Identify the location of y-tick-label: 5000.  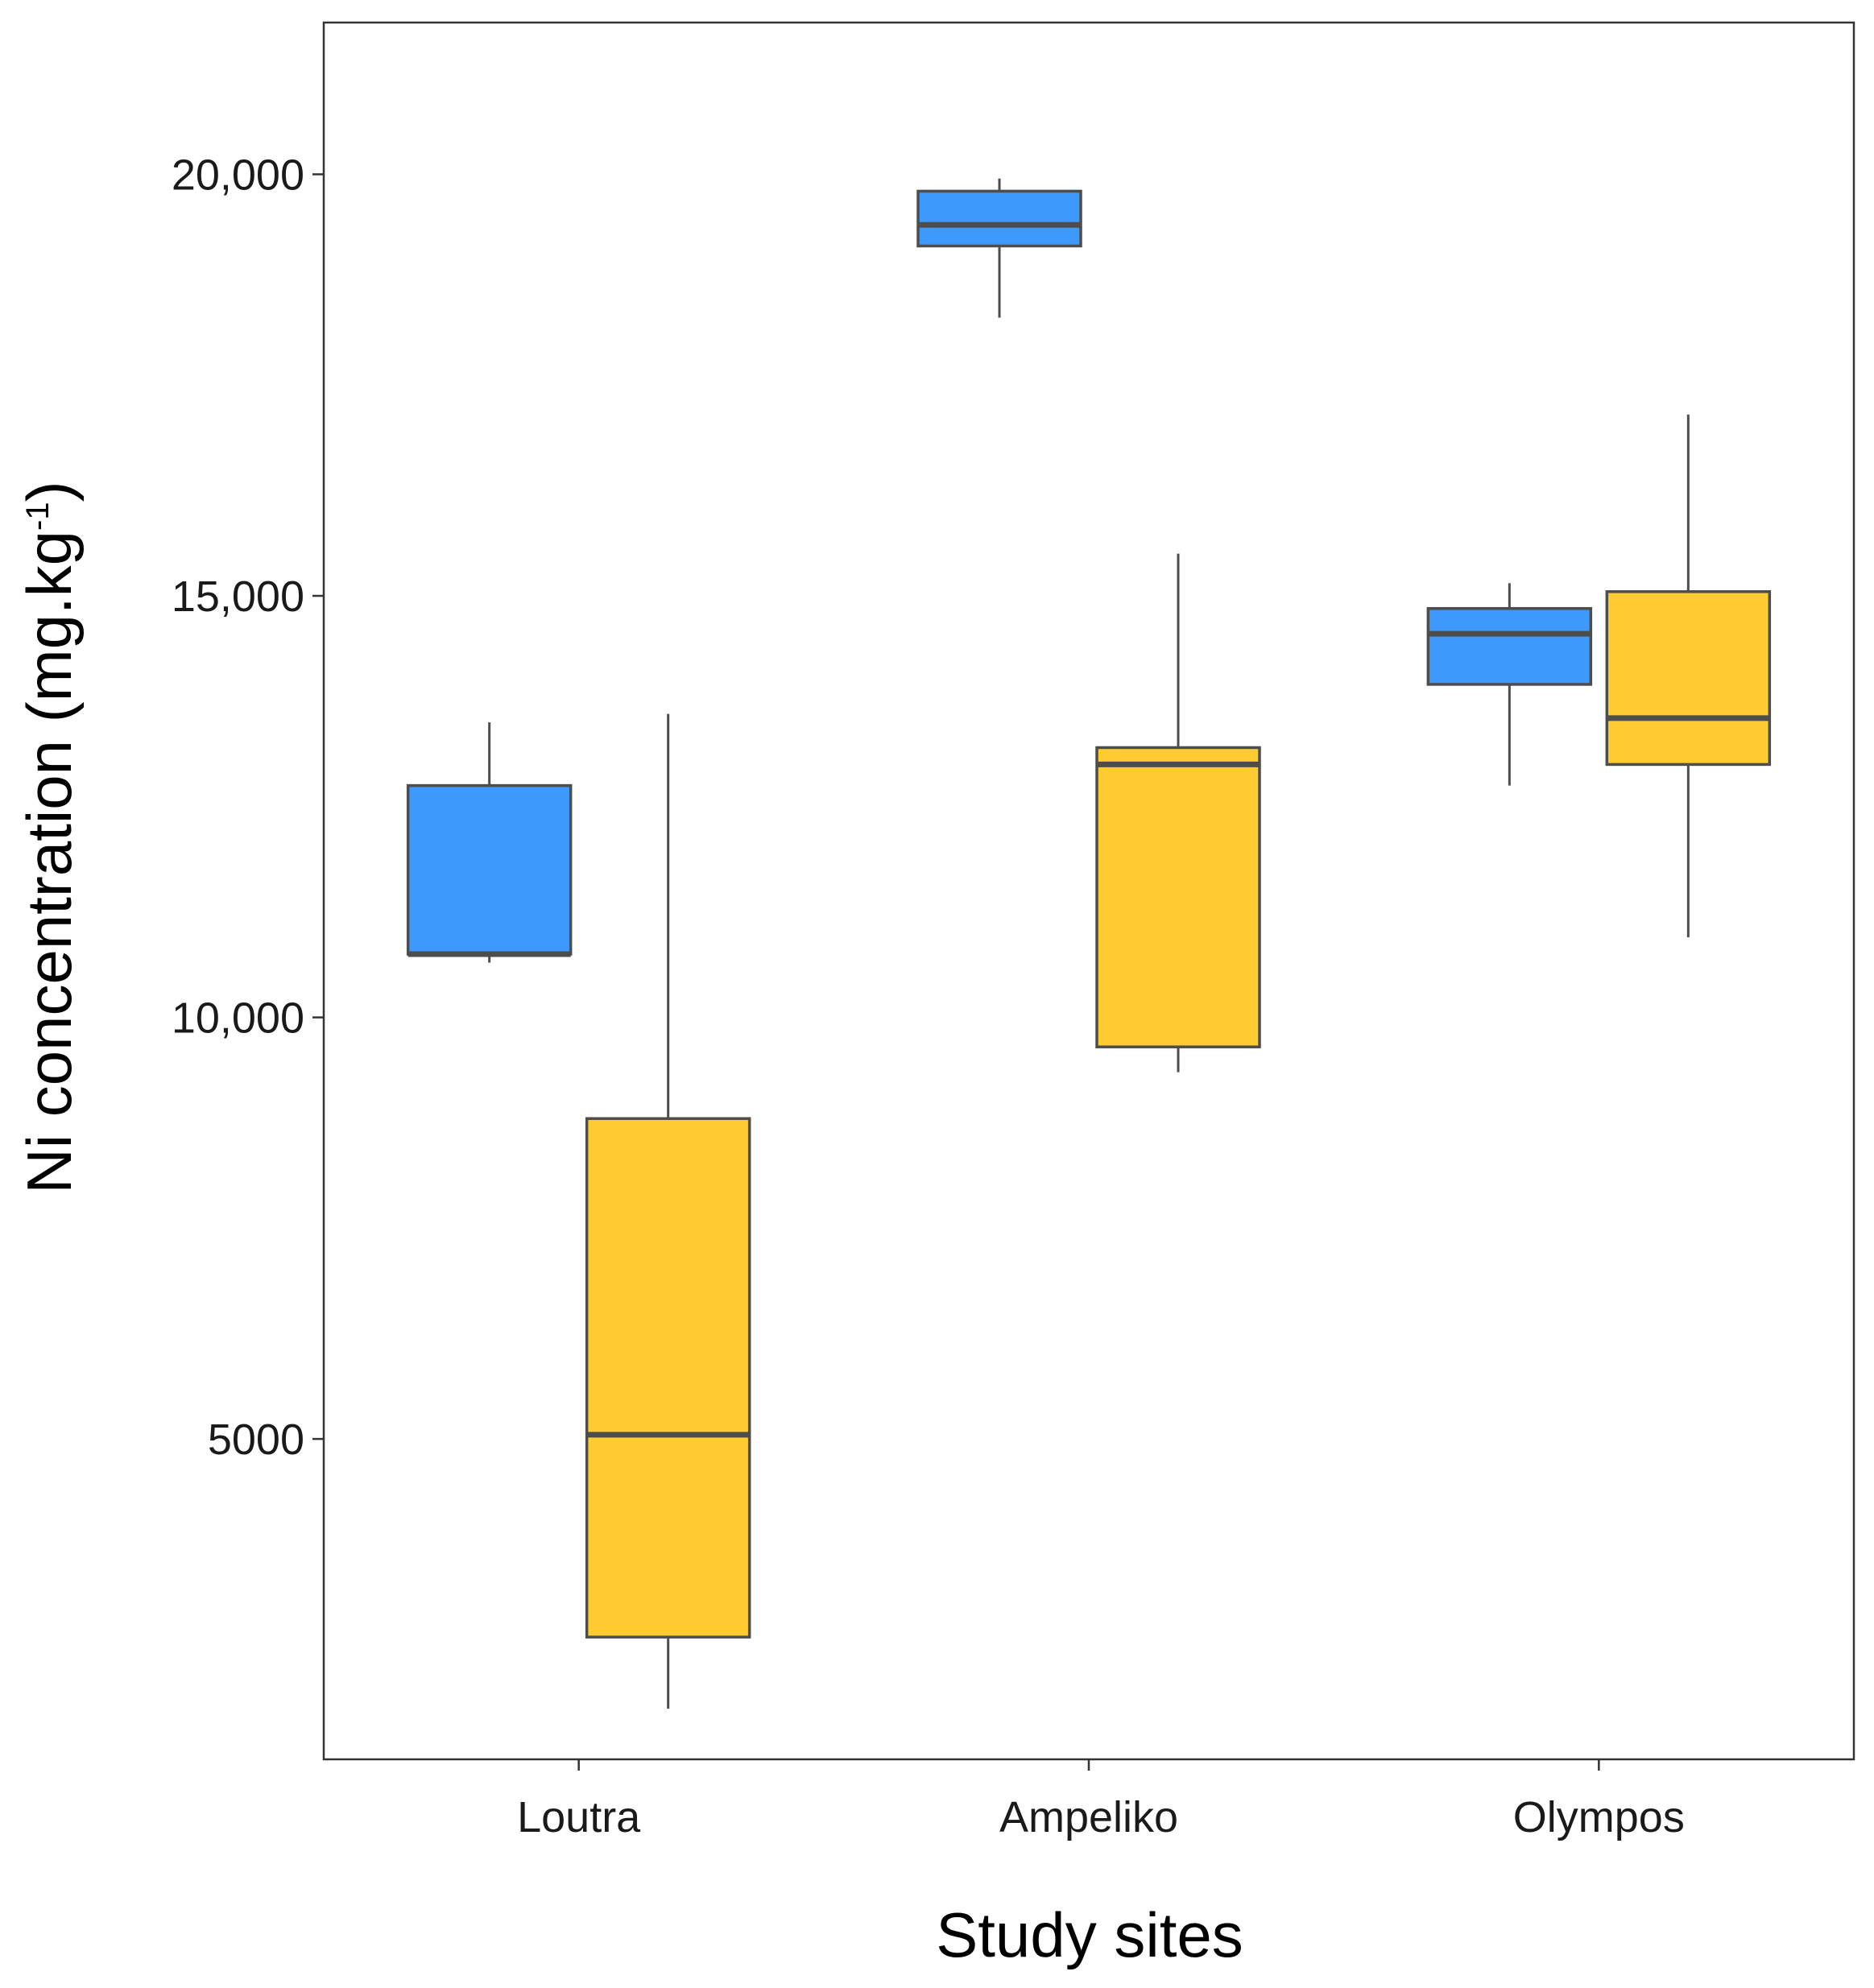
(256, 1440).